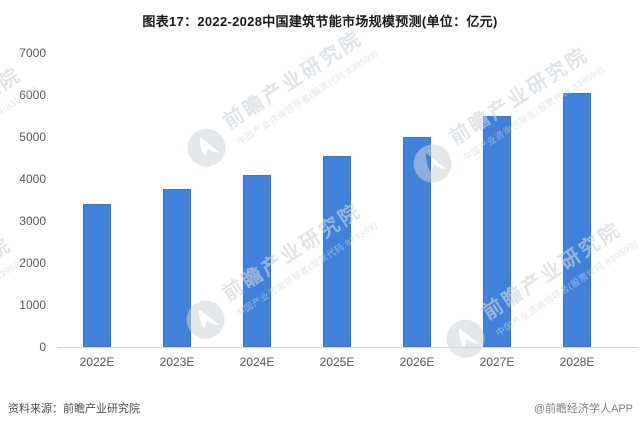  I want to click on x-axis-label-2025E: 2025E, so click(337, 362).